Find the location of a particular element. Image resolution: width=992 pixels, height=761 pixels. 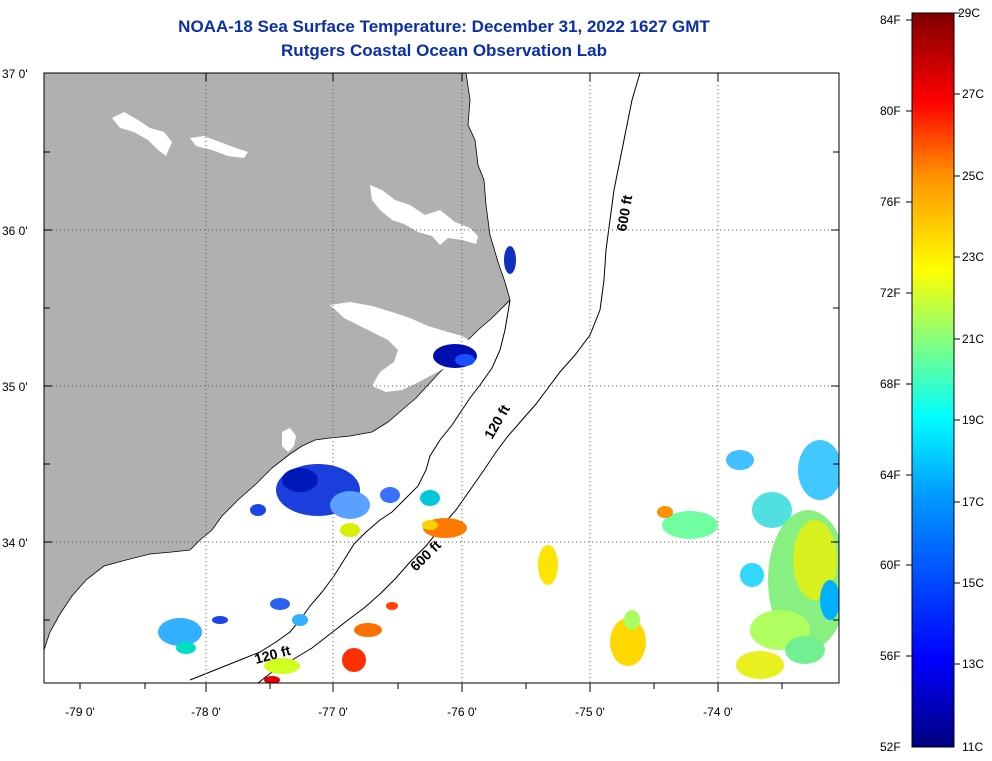

colorbar-c-label: 21C is located at coordinates (973, 339).